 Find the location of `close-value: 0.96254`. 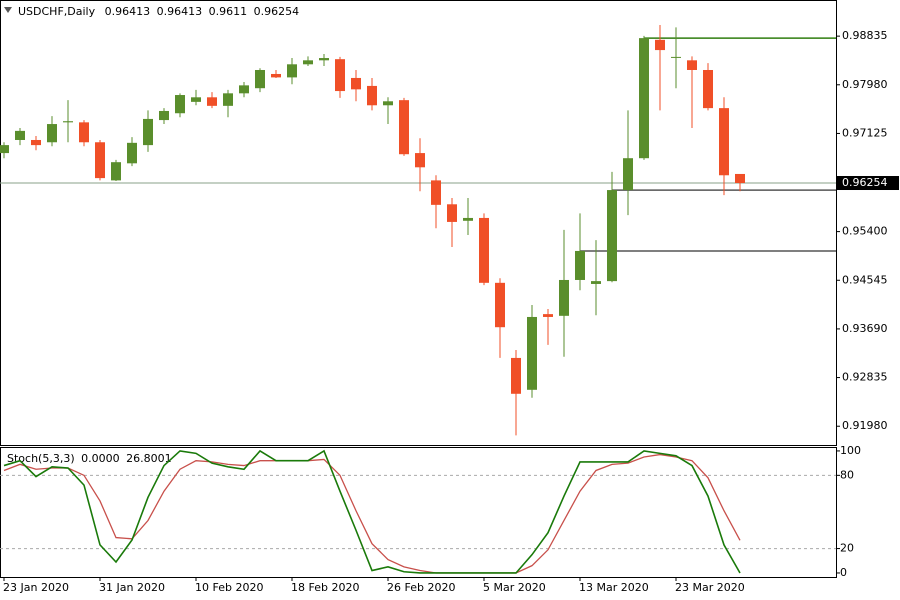

close-value: 0.96254 is located at coordinates (277, 11).